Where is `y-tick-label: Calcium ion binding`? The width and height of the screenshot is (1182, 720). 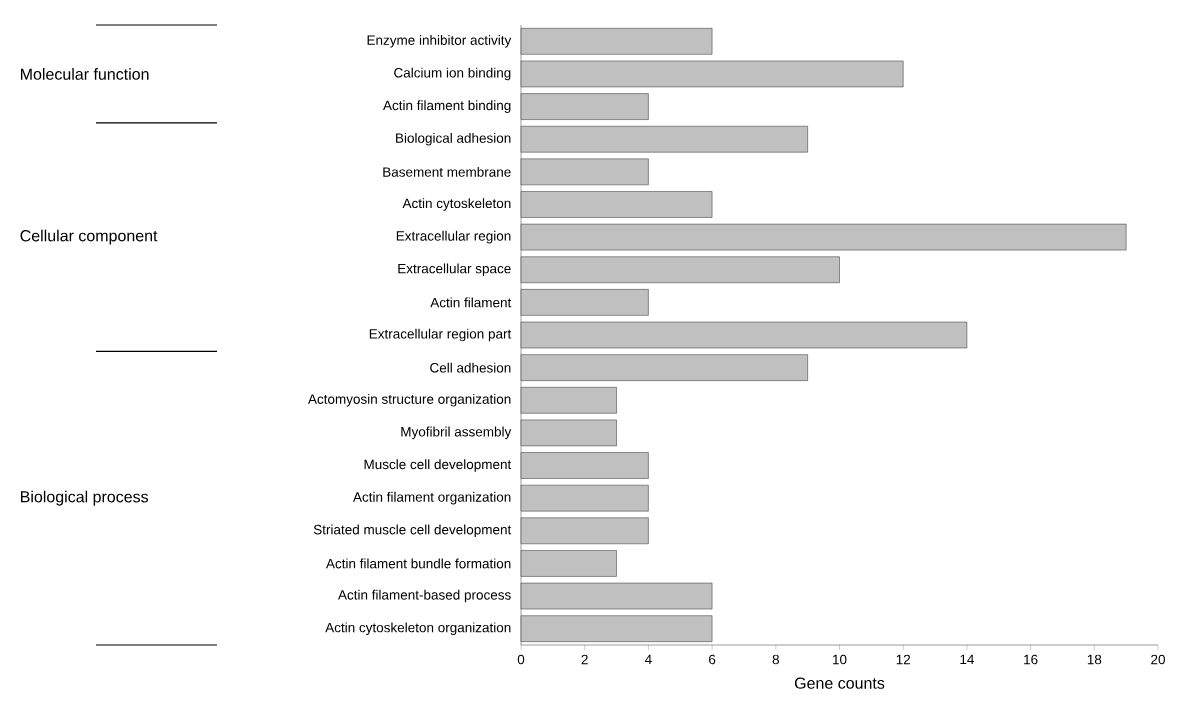
y-tick-label: Calcium ion binding is located at coordinates (452, 74).